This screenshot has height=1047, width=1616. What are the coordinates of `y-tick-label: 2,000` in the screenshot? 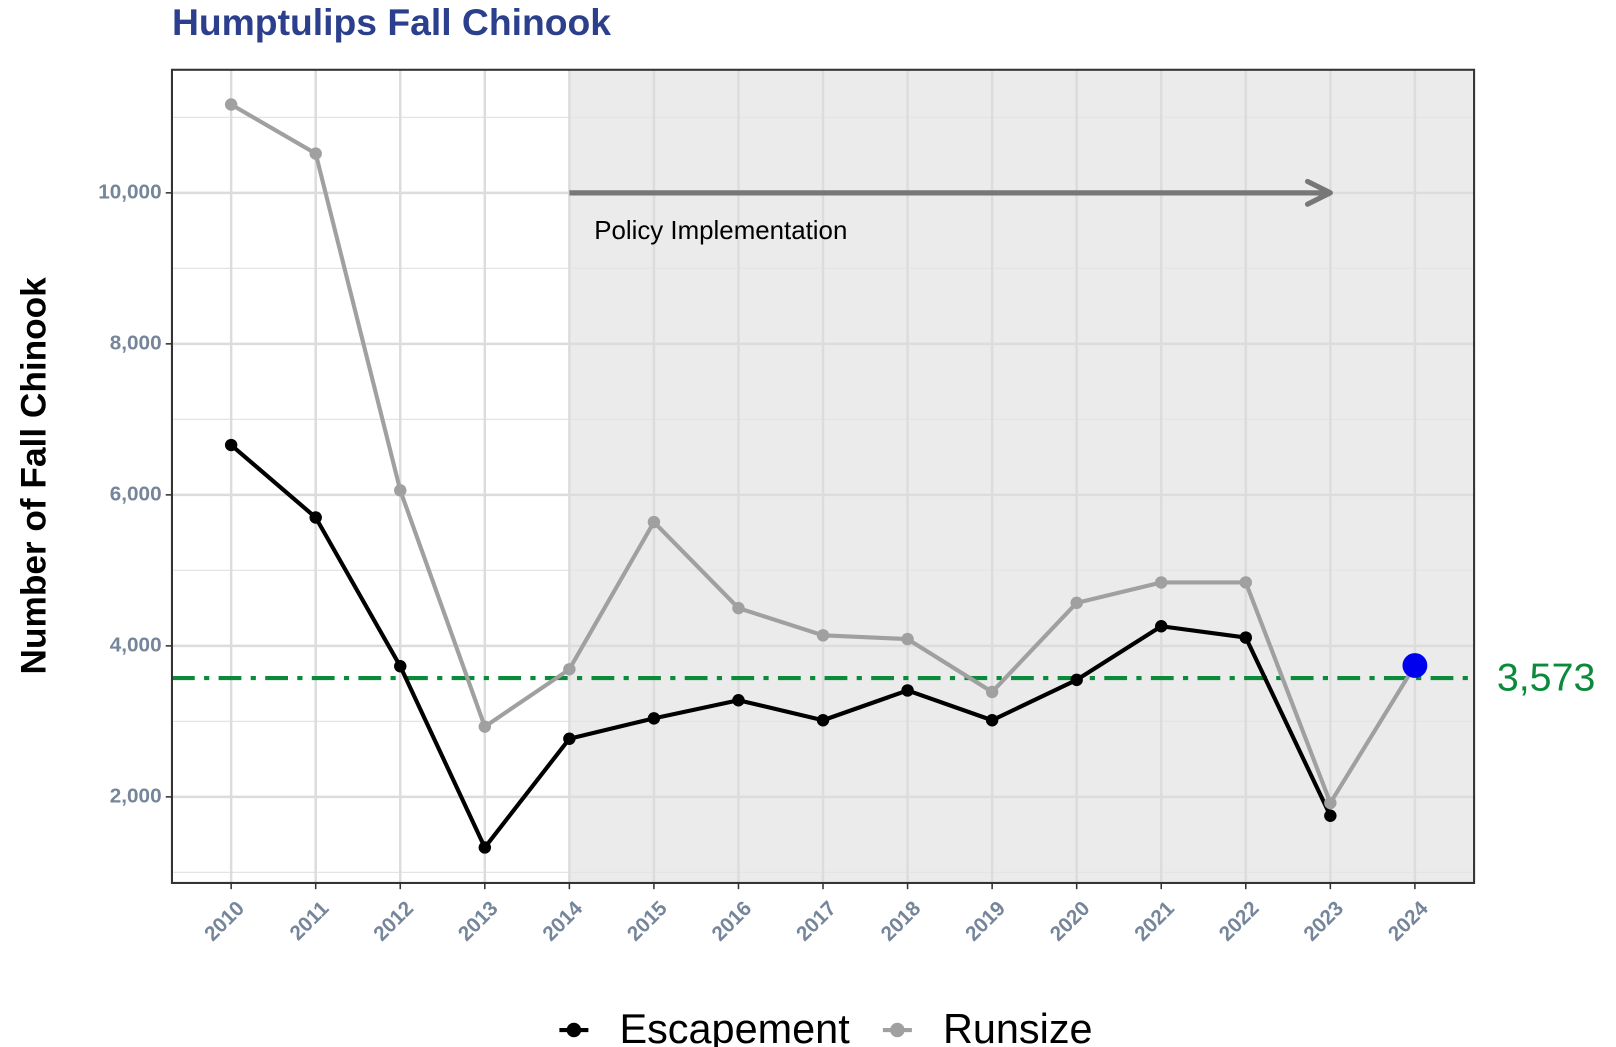 It's located at (136, 795).